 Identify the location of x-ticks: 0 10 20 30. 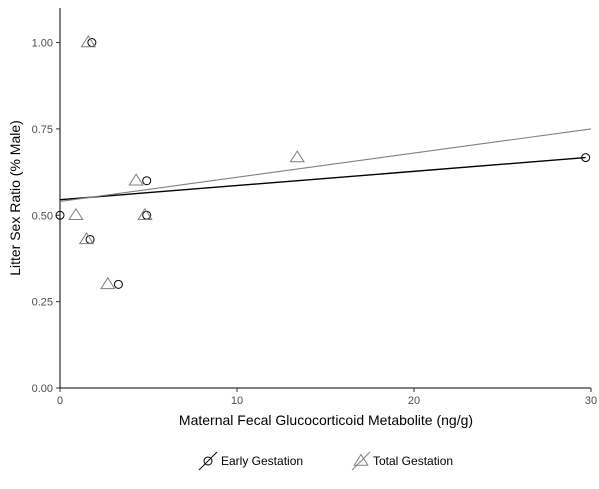
(327, 397).